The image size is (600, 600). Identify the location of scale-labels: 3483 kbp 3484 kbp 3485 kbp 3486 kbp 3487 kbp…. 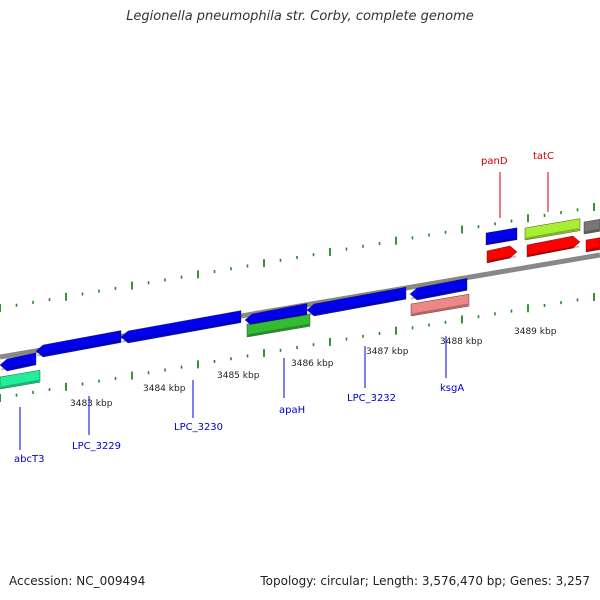
(313, 368).